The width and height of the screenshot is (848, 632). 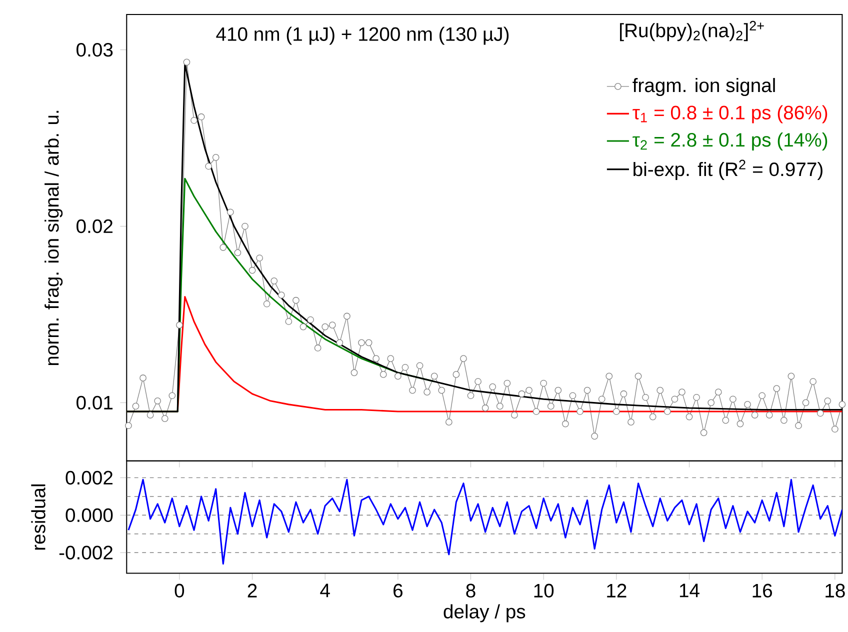 I want to click on text: 410 nm (1 µJ) + 1200 nm (130 µJ), so click(x=362, y=35).